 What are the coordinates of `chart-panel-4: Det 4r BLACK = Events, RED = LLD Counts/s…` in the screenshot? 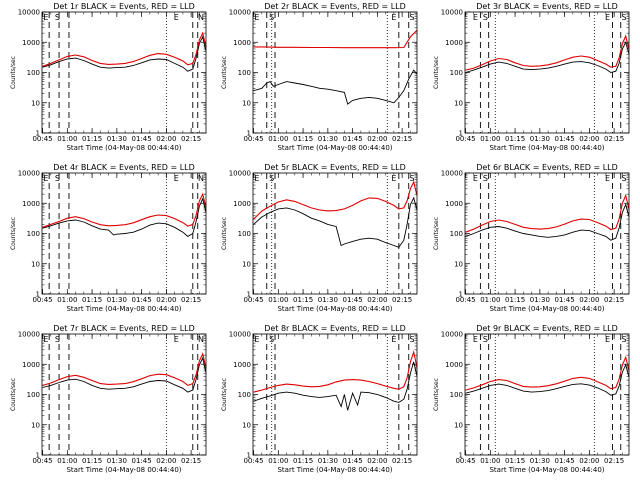 It's located at (108, 238).